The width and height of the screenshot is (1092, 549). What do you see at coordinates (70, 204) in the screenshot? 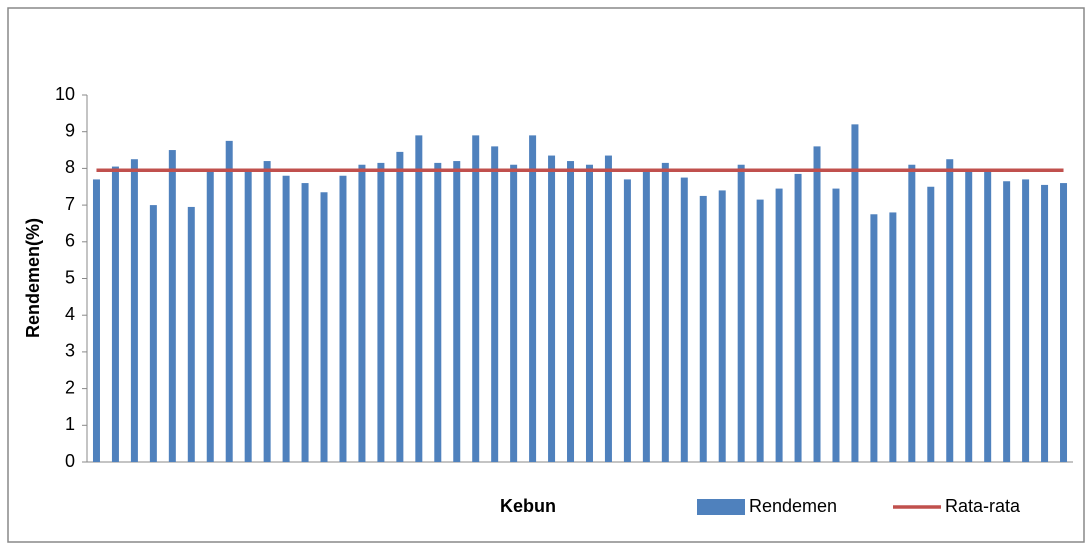
I see `y-tick-label: 7` at bounding box center [70, 204].